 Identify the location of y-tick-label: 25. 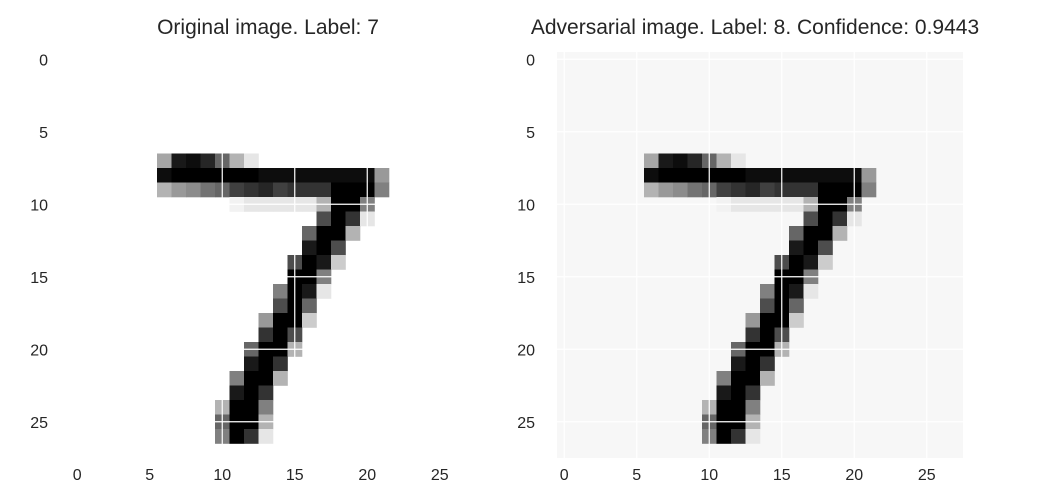
(526, 423).